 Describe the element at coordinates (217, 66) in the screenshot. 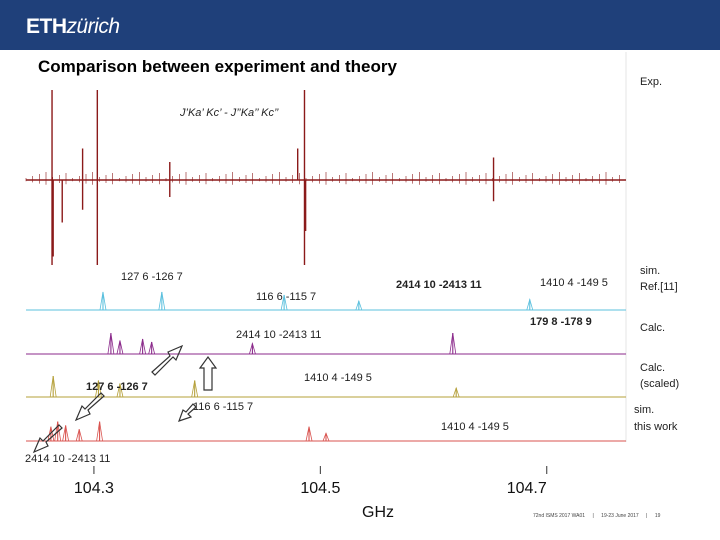

I see `slide-title: Comparison between experiment and theory` at that location.